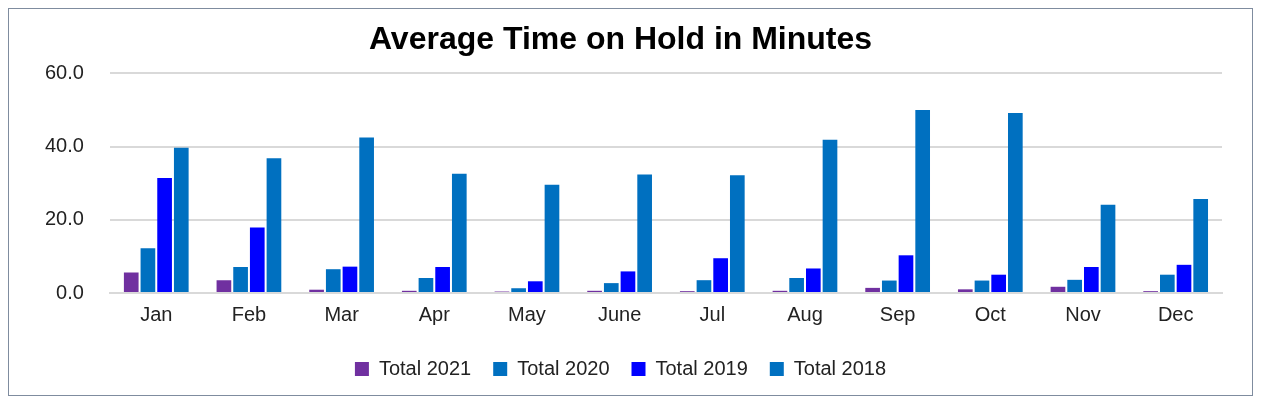 The width and height of the screenshot is (1261, 404). I want to click on x-tick-label: Apr, so click(434, 313).